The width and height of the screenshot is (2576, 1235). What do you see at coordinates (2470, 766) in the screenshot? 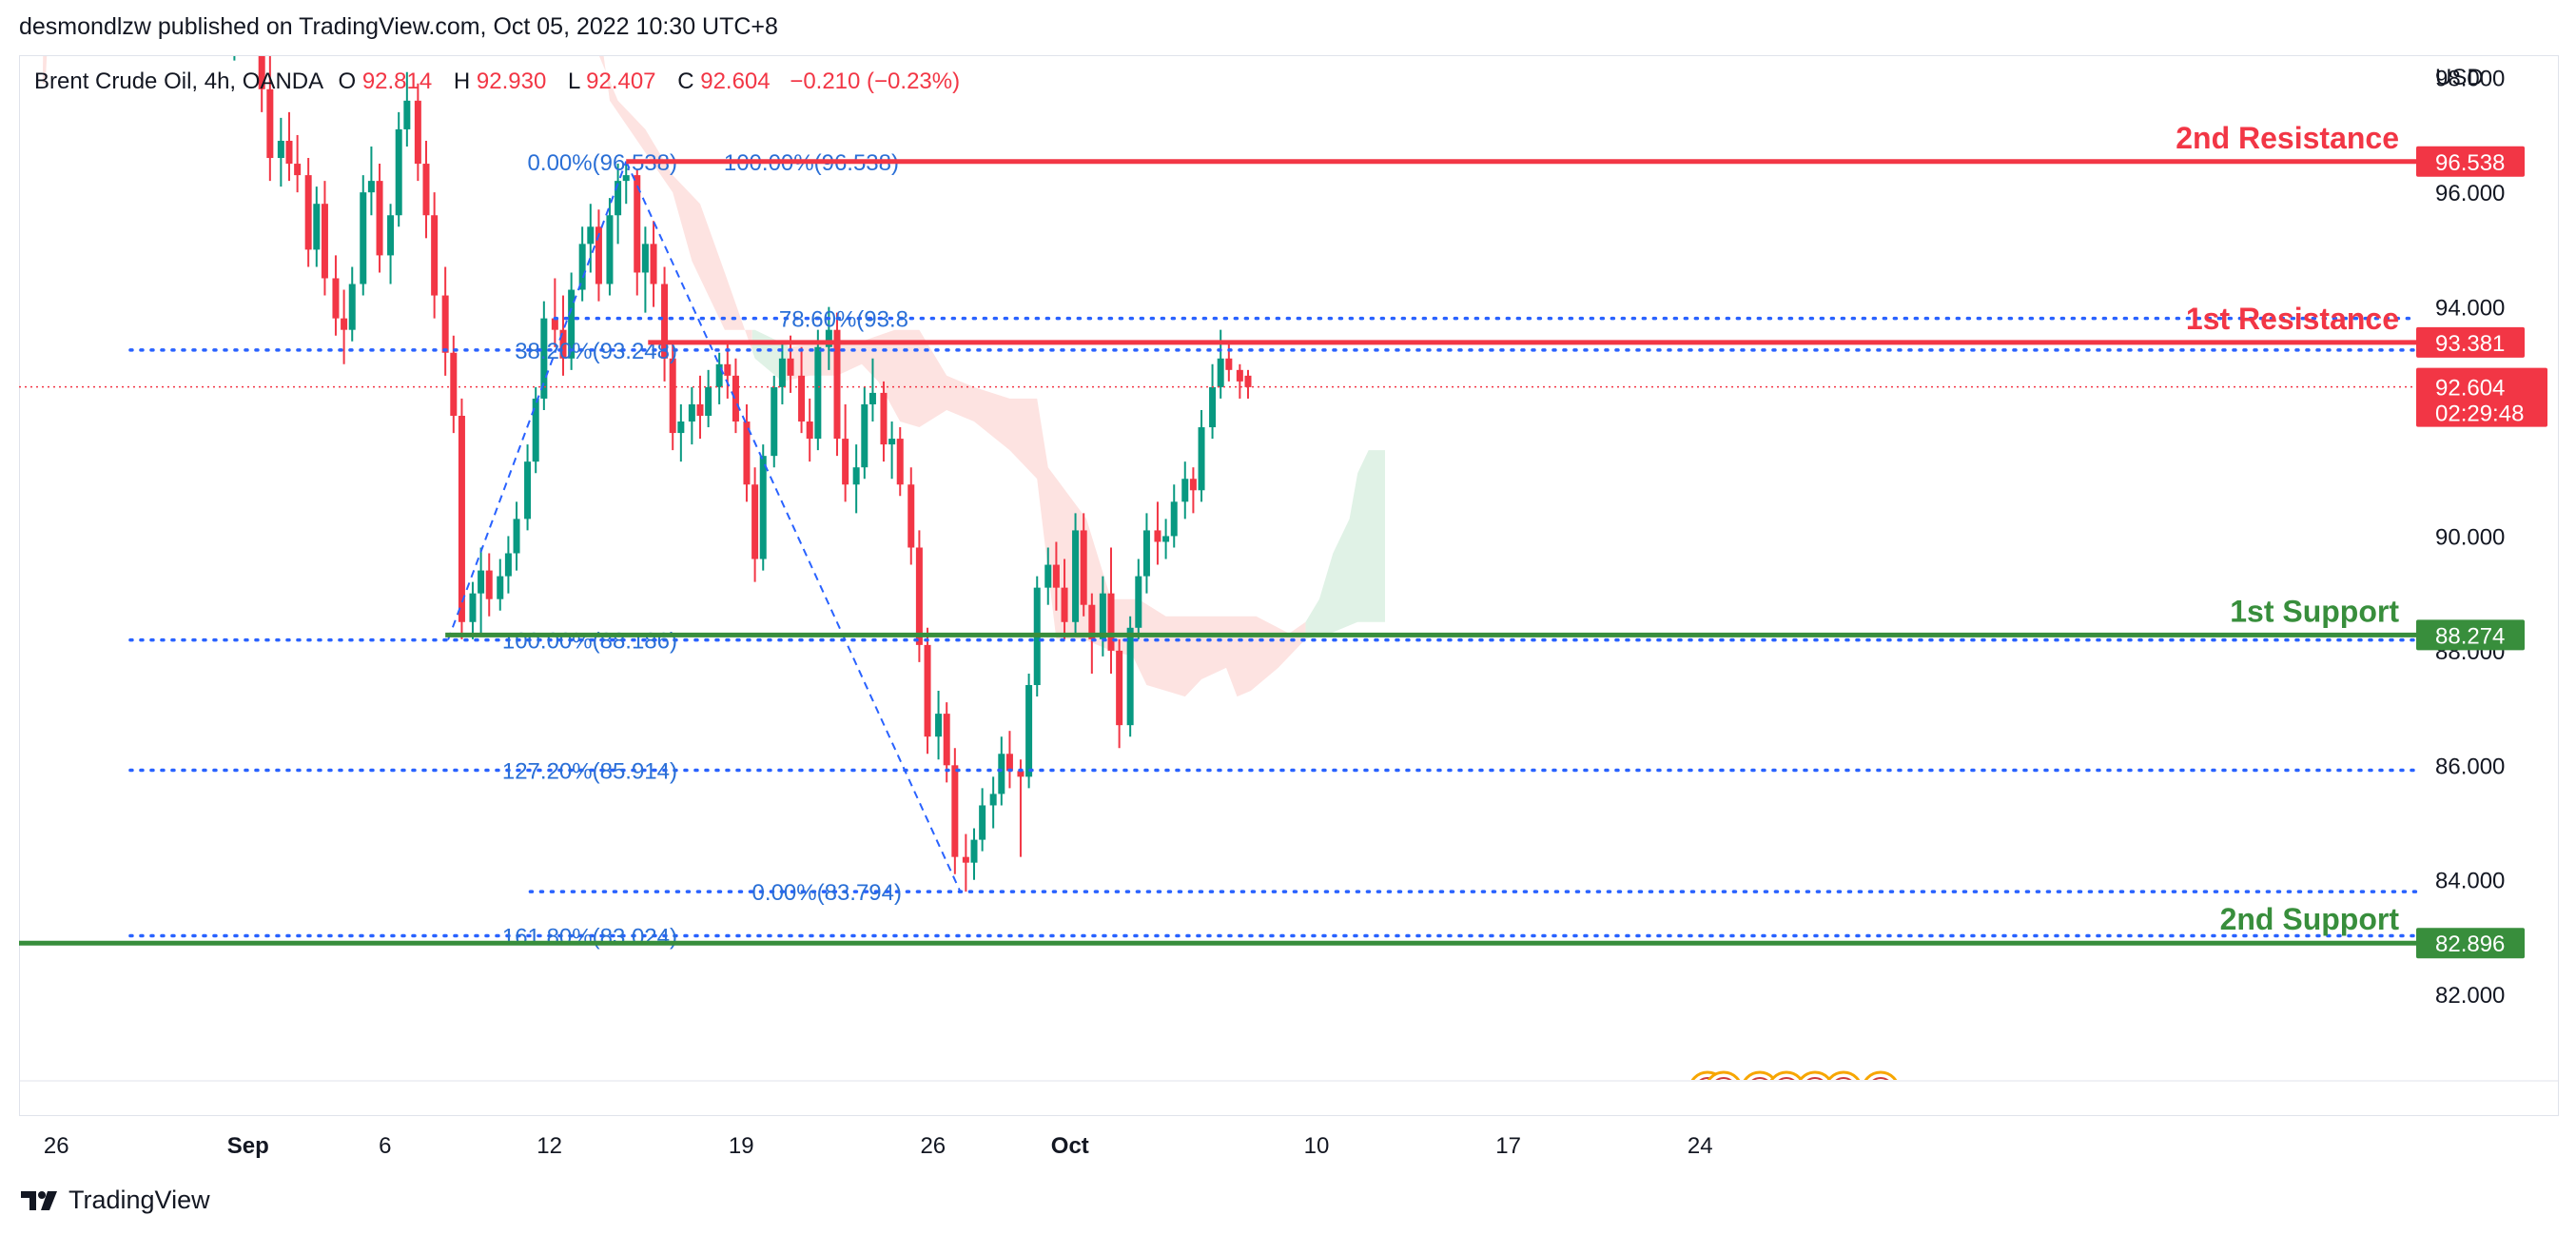
I see `y-tick-label: 86.000` at bounding box center [2470, 766].